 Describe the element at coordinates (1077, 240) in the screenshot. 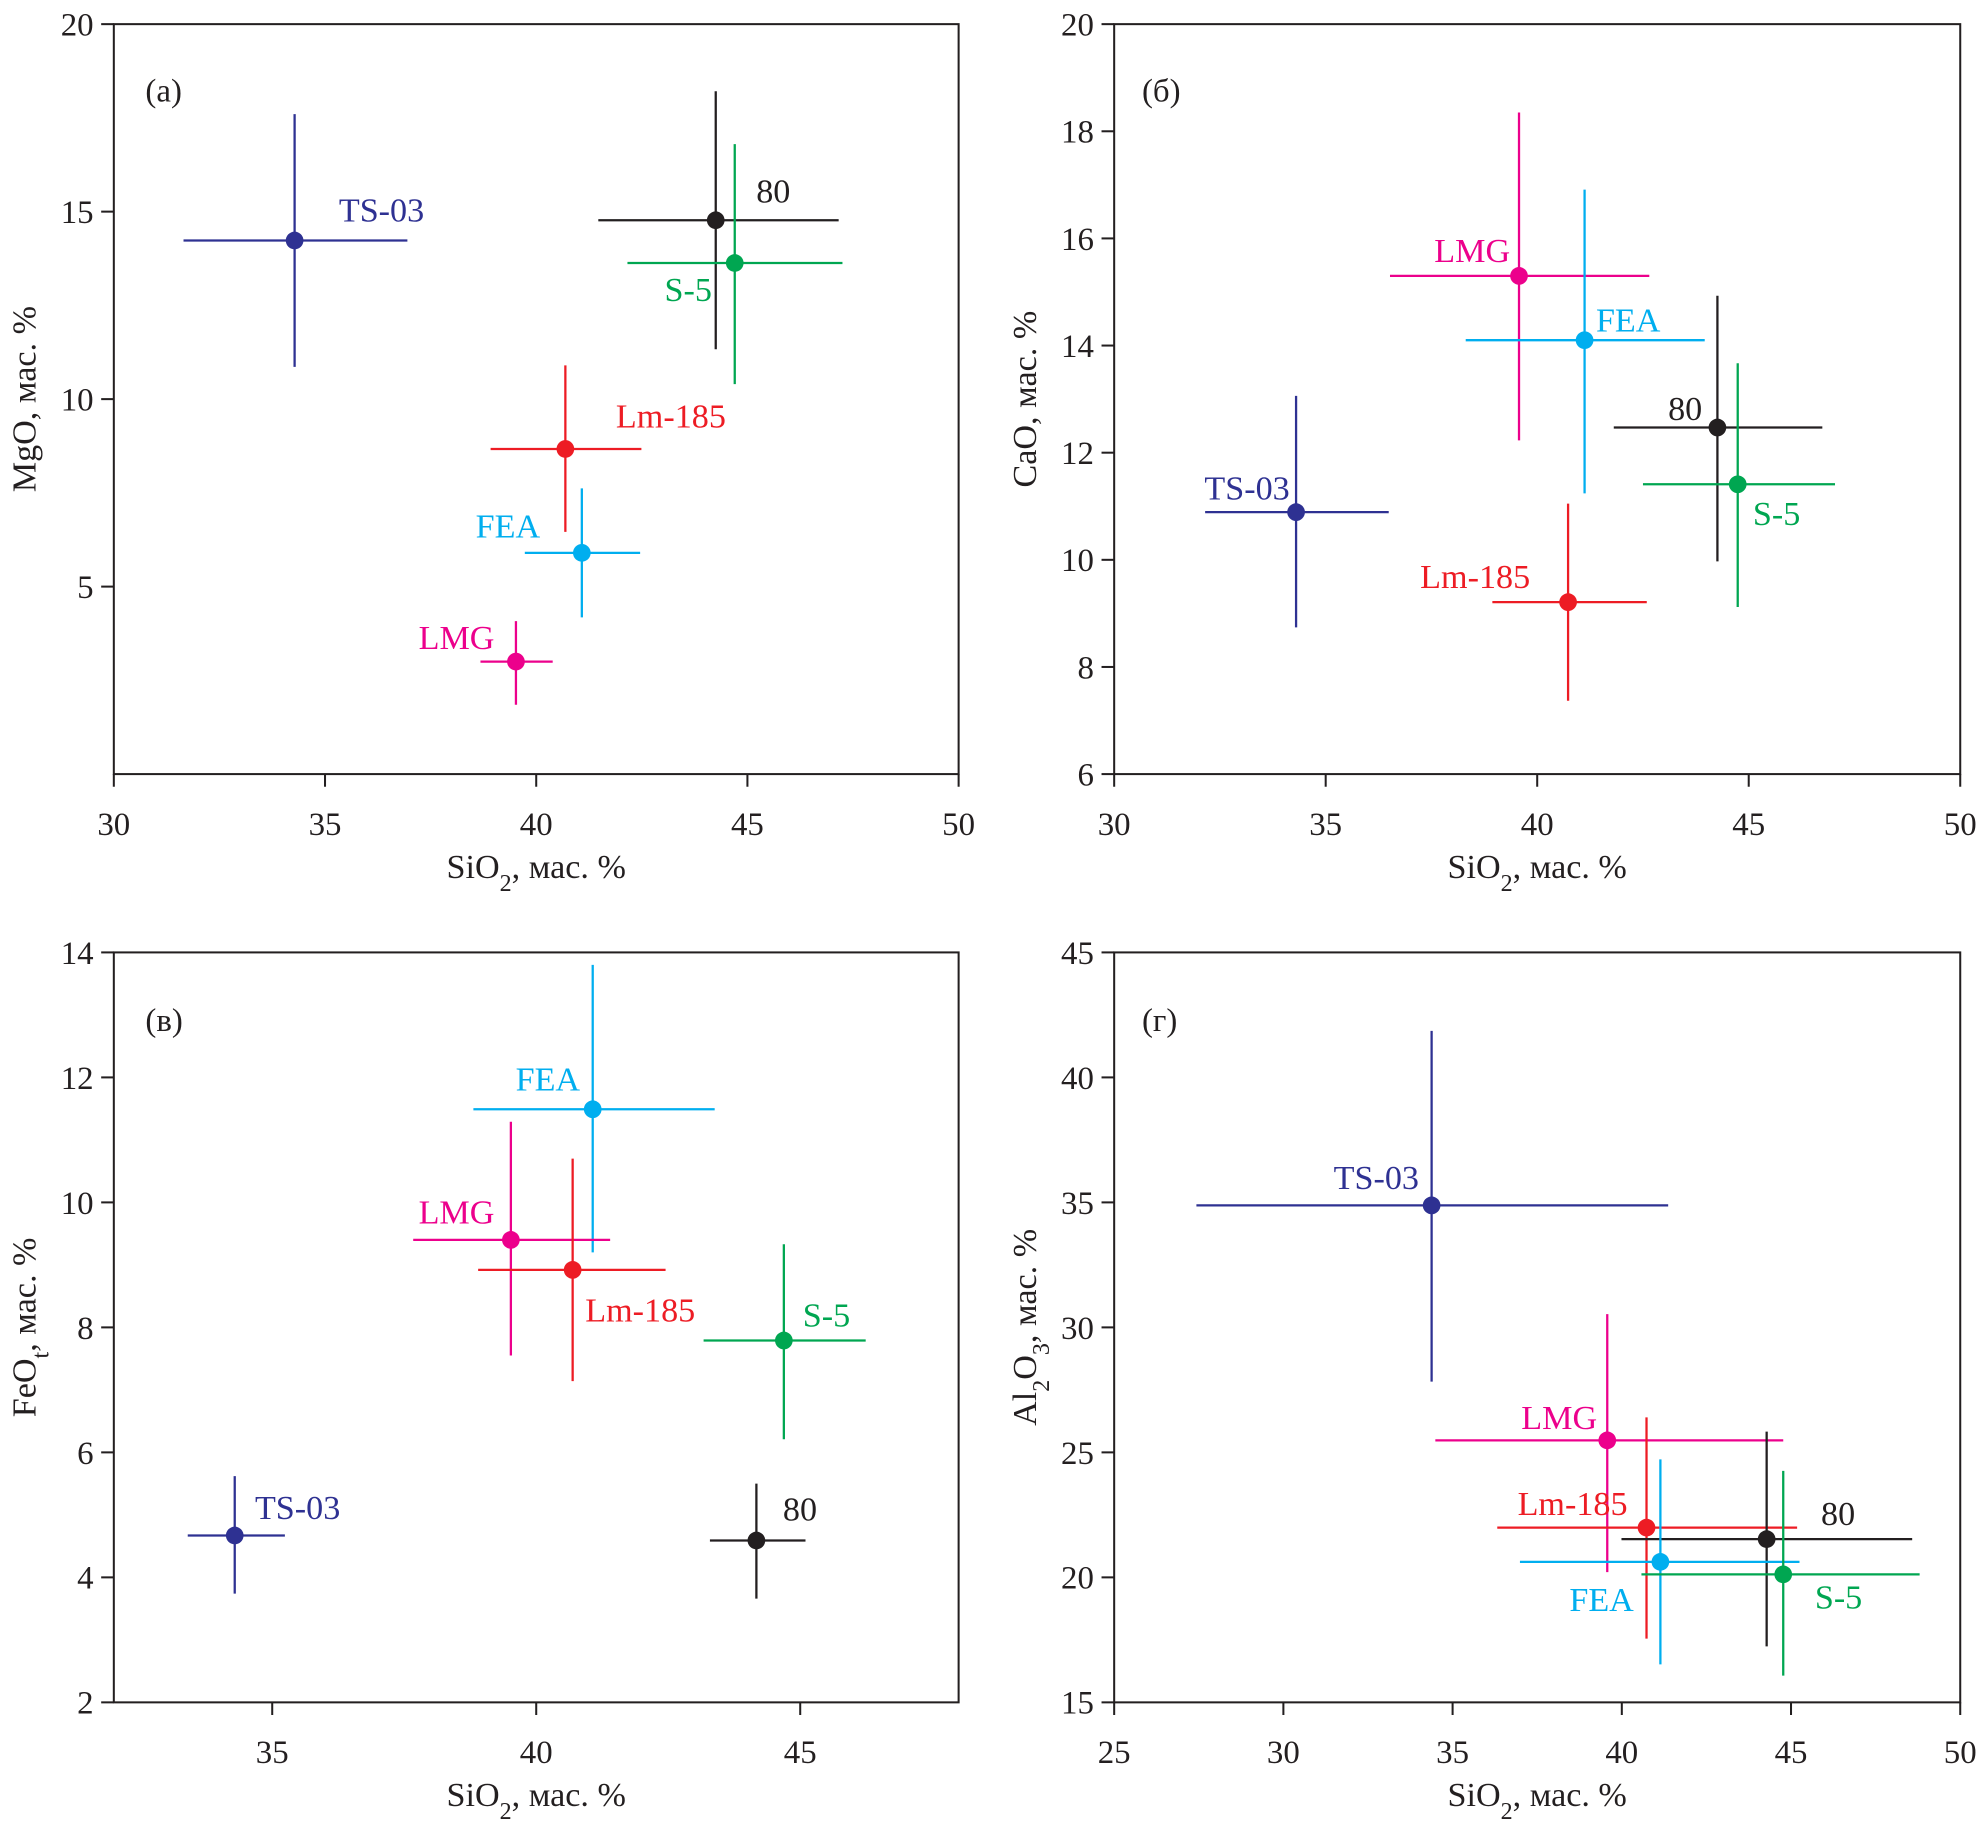

I see `y-tick-label: 16` at that location.